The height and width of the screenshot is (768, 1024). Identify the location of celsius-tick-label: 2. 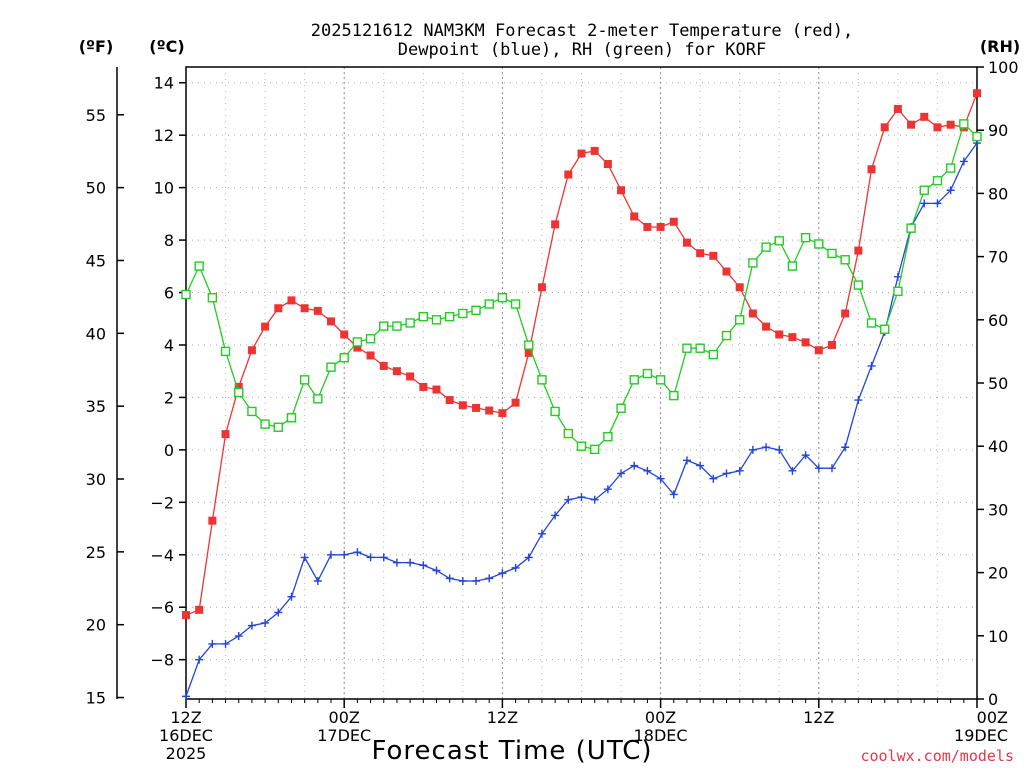
(169, 397).